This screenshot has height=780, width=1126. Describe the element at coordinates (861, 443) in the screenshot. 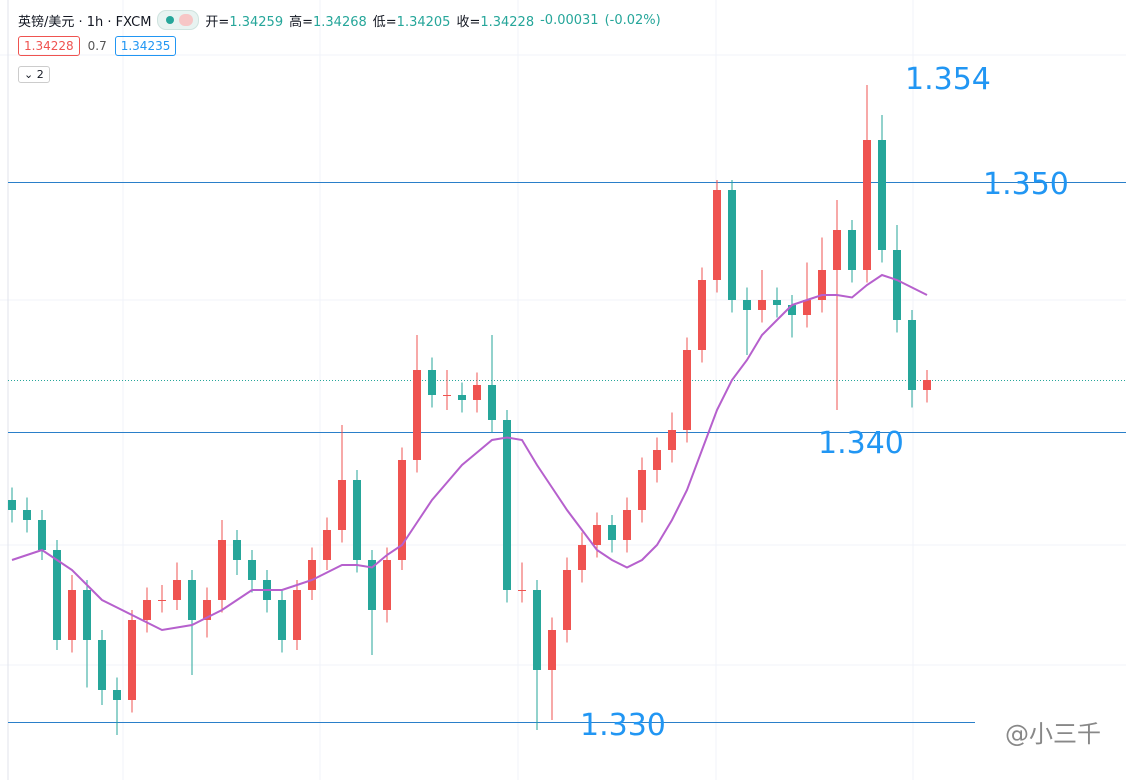

I see `price-annotation: 1.340` at that location.